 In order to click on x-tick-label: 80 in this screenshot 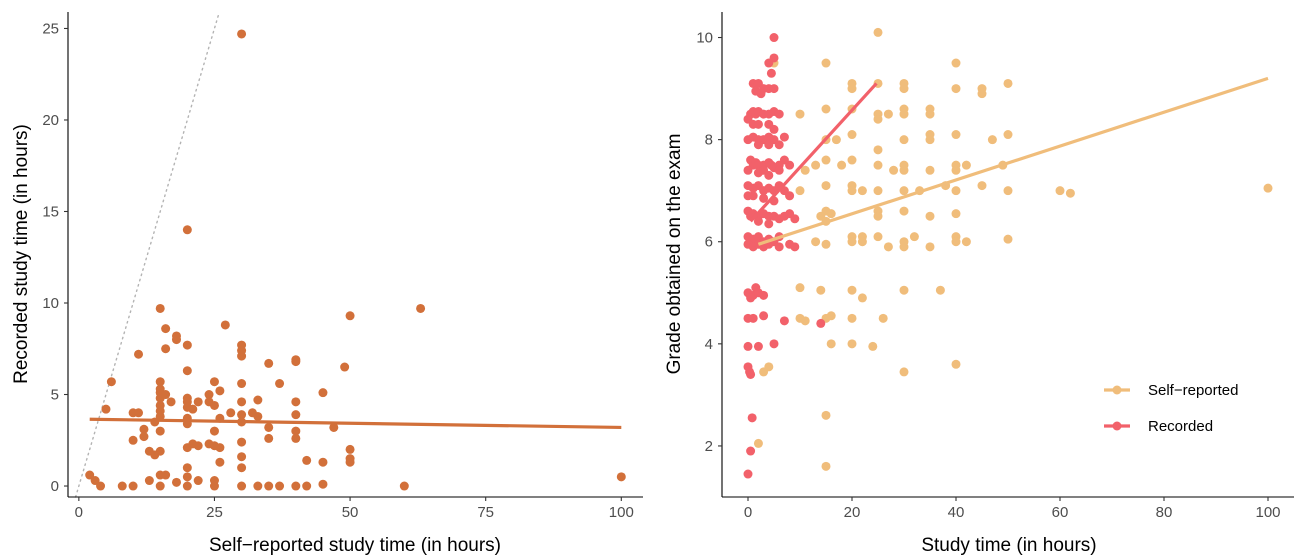, I will do `click(1164, 512)`.